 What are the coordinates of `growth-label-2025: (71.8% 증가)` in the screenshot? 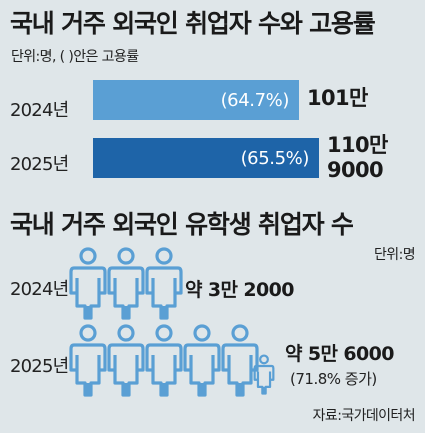 It's located at (333, 379).